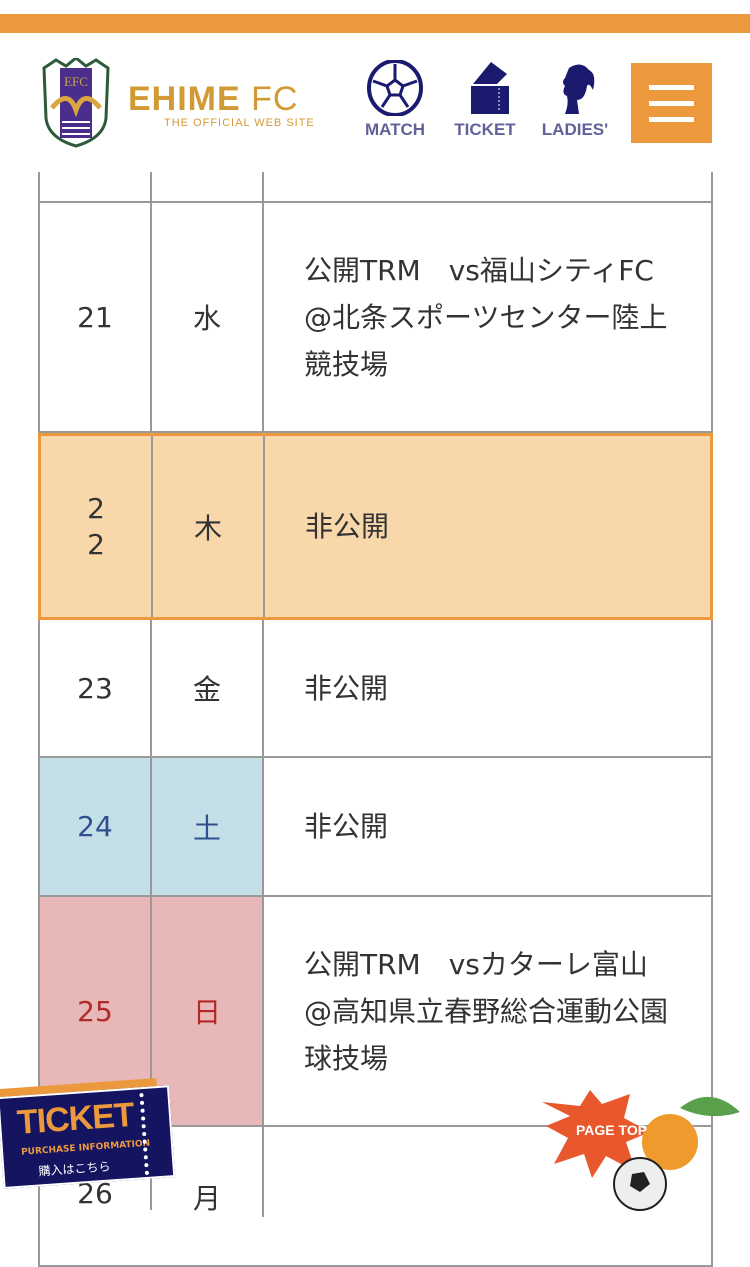  What do you see at coordinates (208, 688) in the screenshot?
I see `weekday-cell: 金` at bounding box center [208, 688].